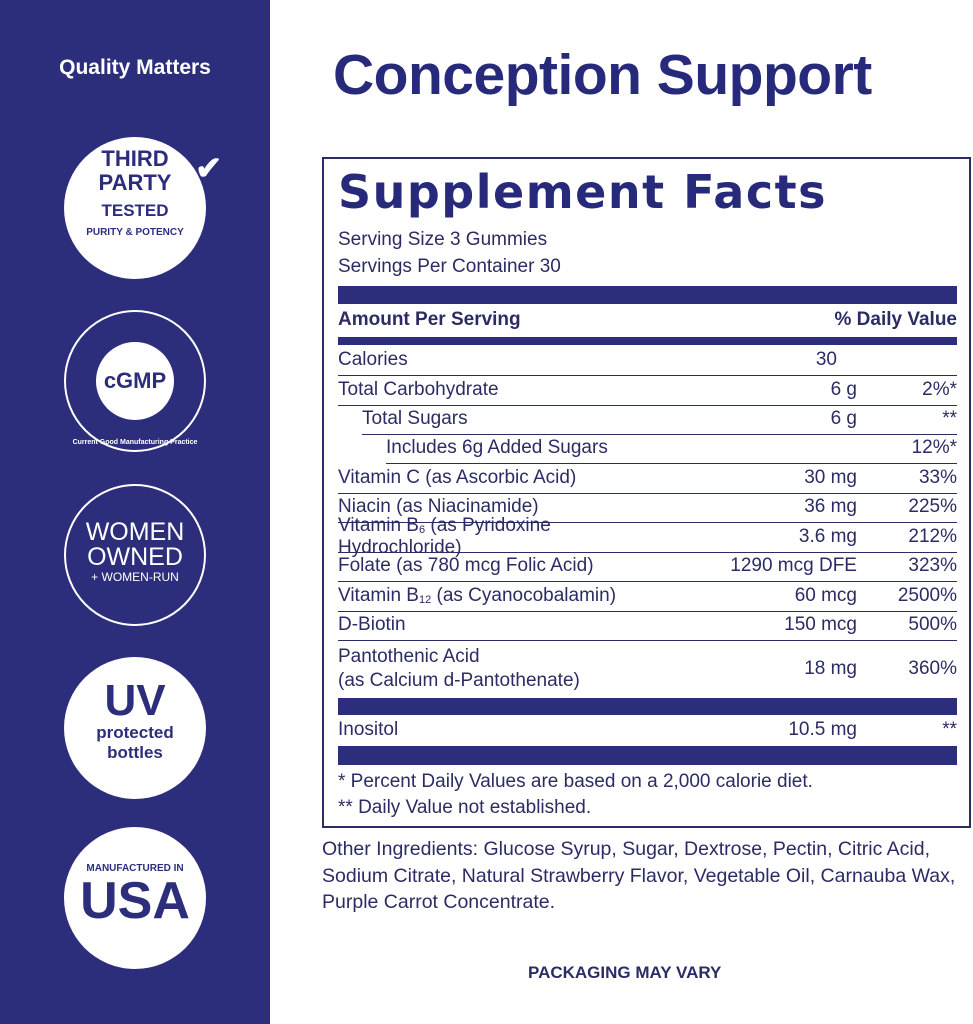 This screenshot has width=973, height=1024. I want to click on nutrient-name: Vitamin B12 (as Cyanocobalamin), so click(477, 596).